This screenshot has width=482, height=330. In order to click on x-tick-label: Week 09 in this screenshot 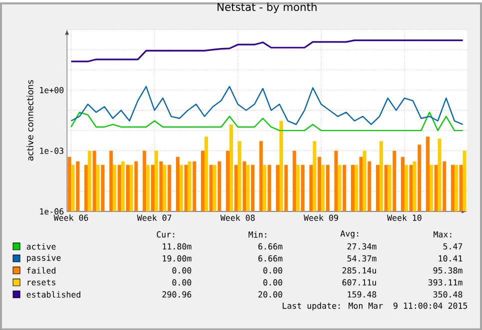, I will do `click(321, 217)`.